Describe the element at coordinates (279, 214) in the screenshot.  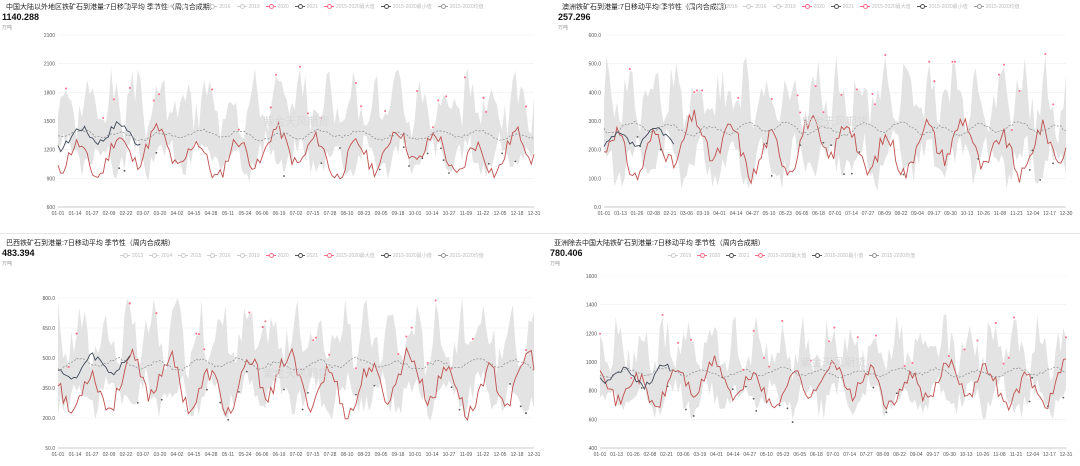
I see `x-tick-label: 06-19` at that location.